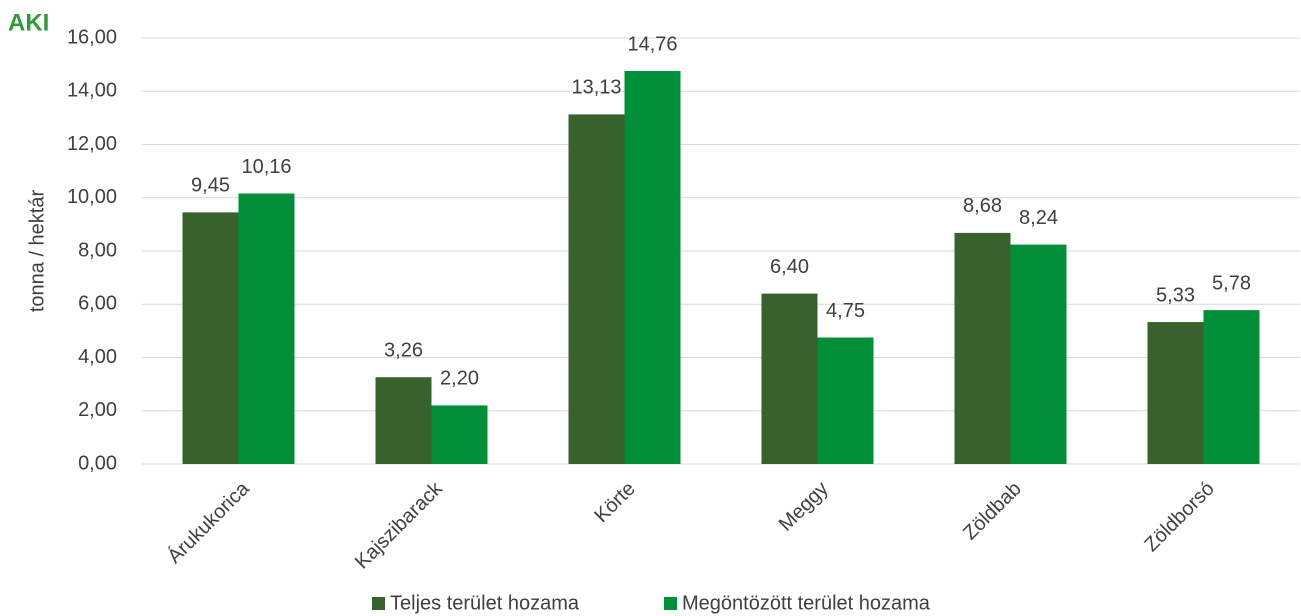 The image size is (1301, 616). I want to click on x-tick-label: Árukukorica, so click(209, 522).